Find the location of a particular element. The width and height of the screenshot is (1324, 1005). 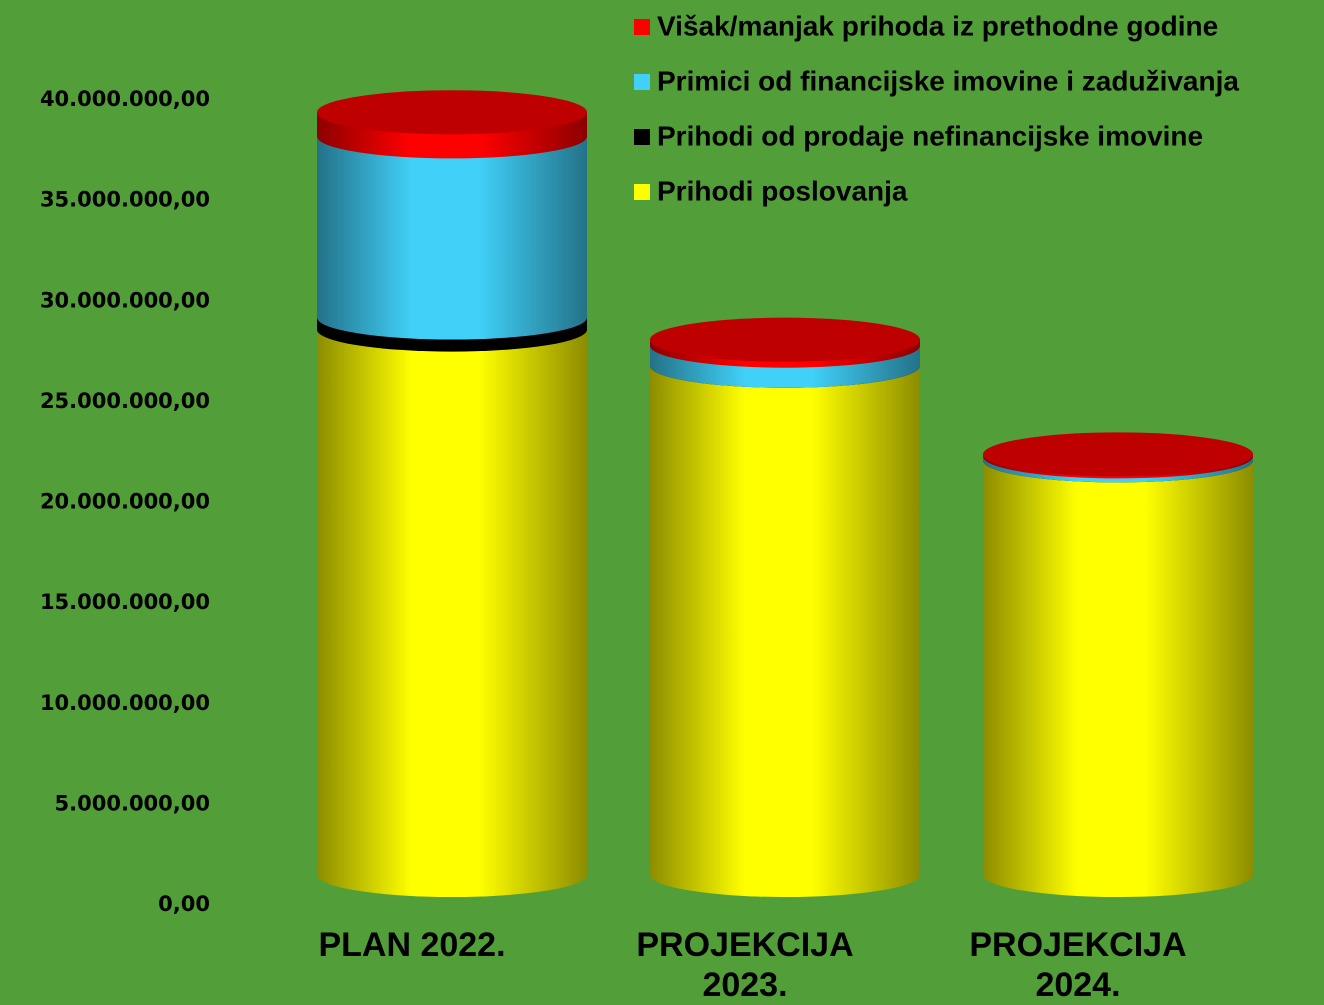

y-tick-label: 25.000.000,00 is located at coordinates (125, 401).